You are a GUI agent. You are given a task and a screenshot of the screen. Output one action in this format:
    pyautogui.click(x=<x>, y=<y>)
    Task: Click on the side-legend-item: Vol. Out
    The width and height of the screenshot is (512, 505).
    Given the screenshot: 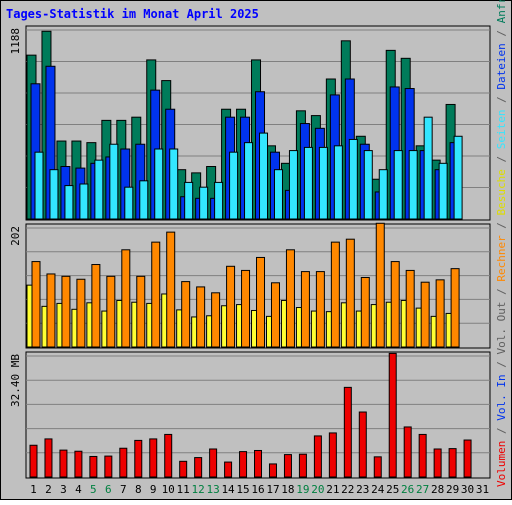 What is the action you would take?
    pyautogui.click(x=501, y=328)
    